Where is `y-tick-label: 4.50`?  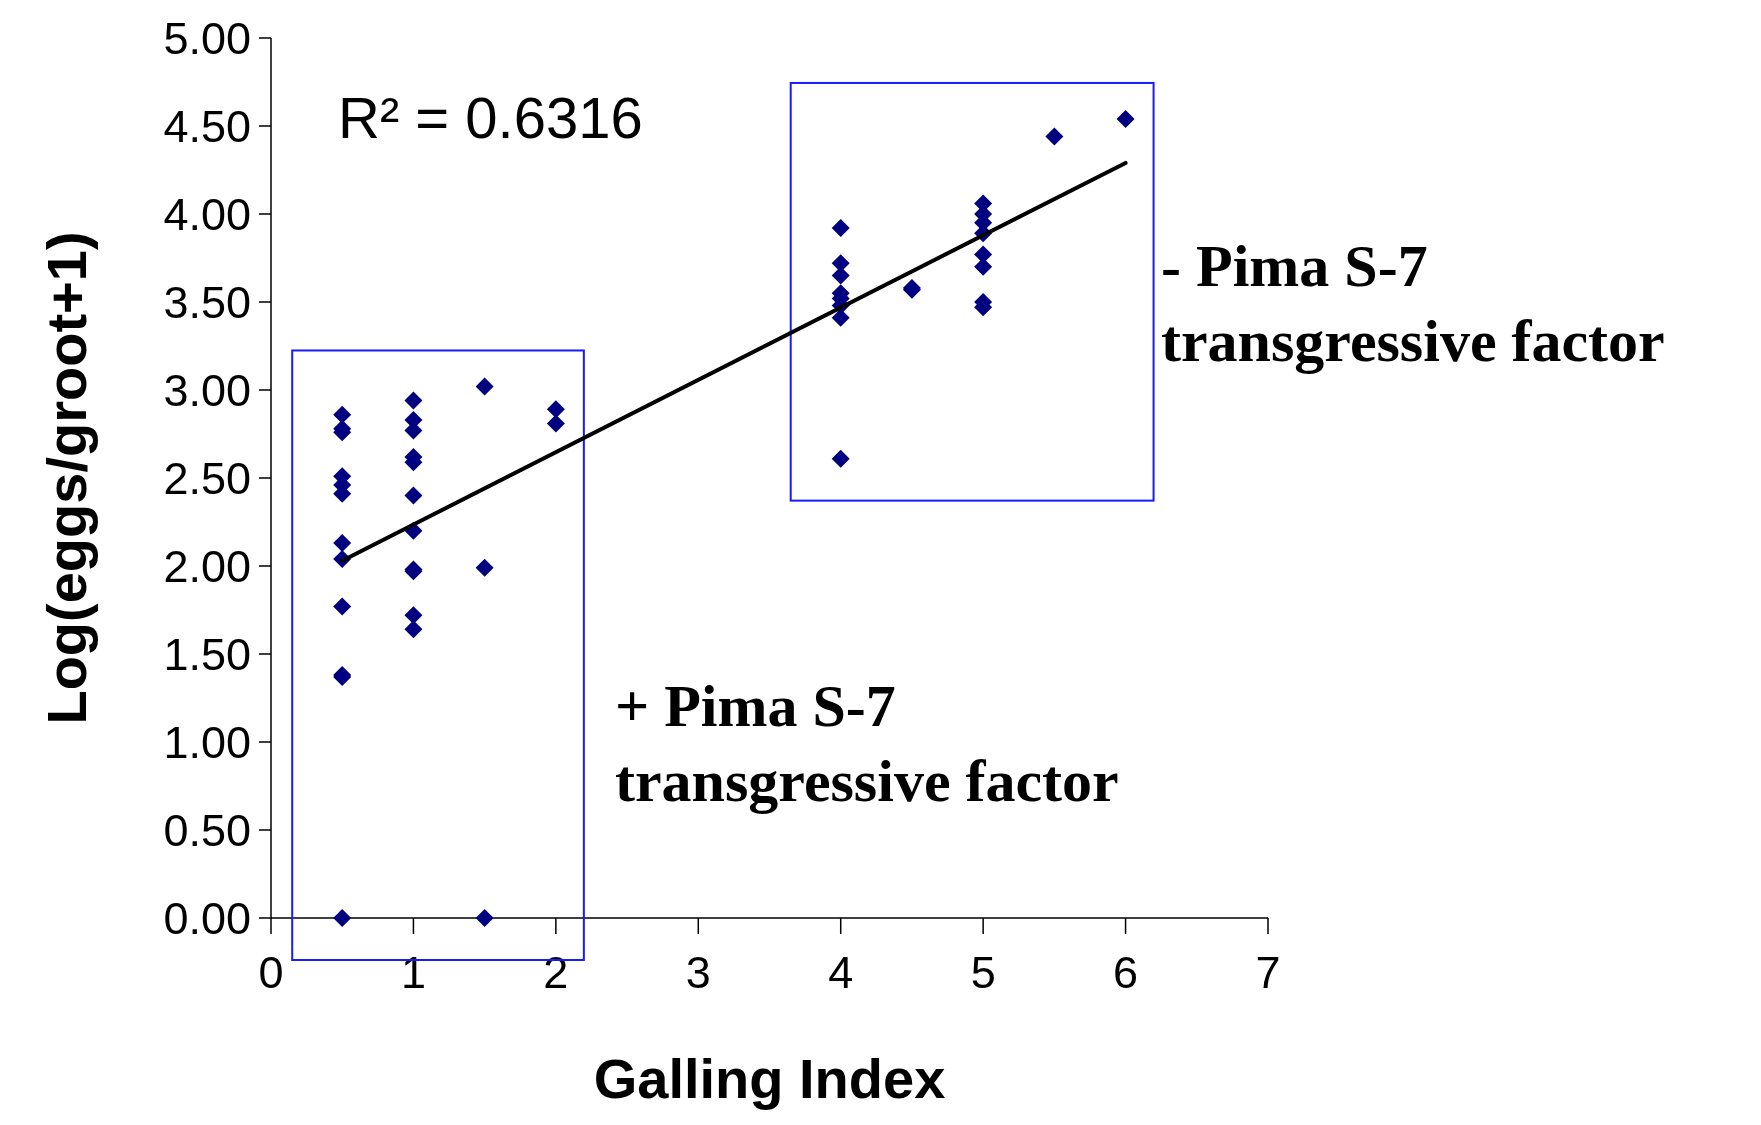 y-tick-label: 4.50 is located at coordinates (207, 126).